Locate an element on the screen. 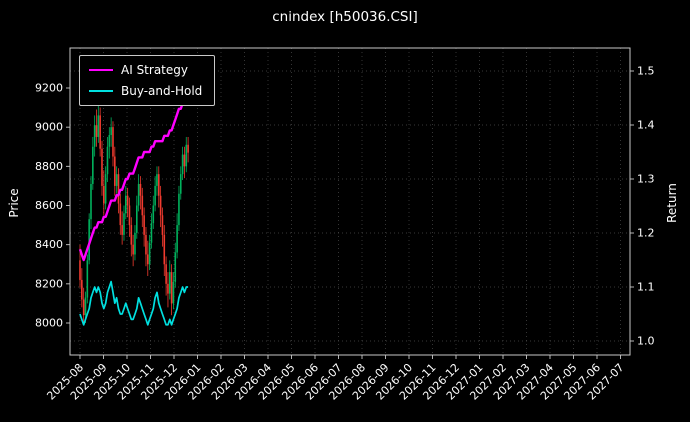  return-tick-label: 1.3 is located at coordinates (646, 179).